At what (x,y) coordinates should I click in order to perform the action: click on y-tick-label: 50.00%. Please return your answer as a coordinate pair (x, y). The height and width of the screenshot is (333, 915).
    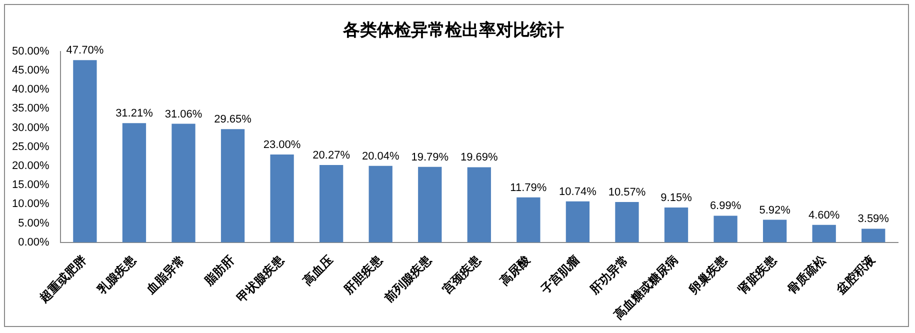
    Looking at the image, I should click on (31, 51).